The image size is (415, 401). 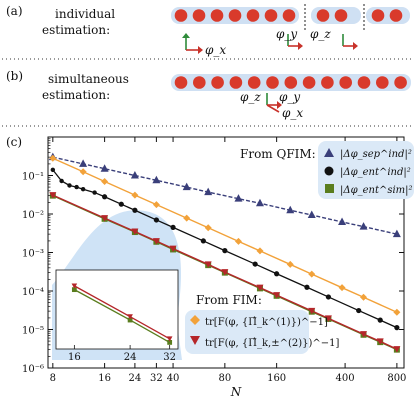 What do you see at coordinates (53, 378) in the screenshot?
I see `x-tick-label-8: 8` at bounding box center [53, 378].